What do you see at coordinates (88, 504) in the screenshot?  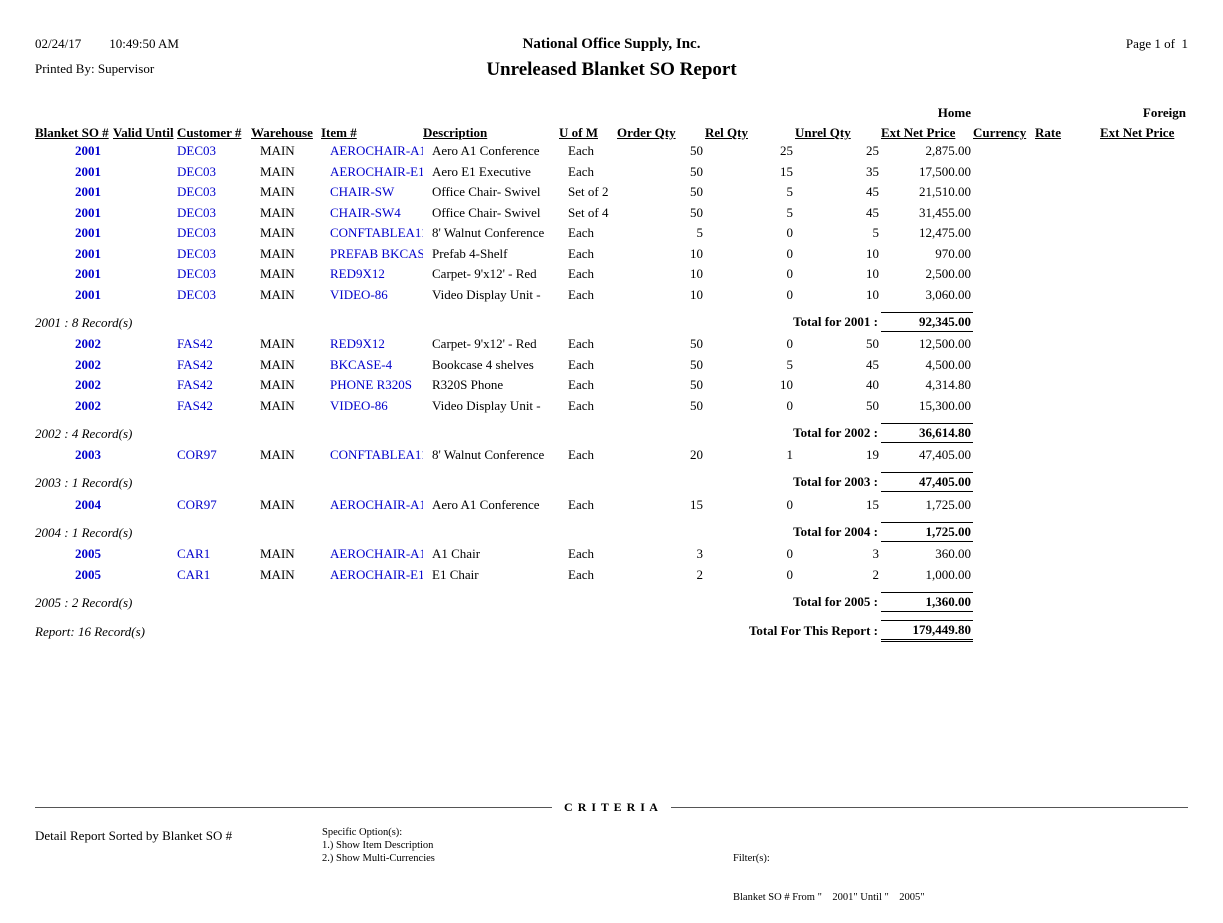 I see `cell-blanket-so: 2004` at bounding box center [88, 504].